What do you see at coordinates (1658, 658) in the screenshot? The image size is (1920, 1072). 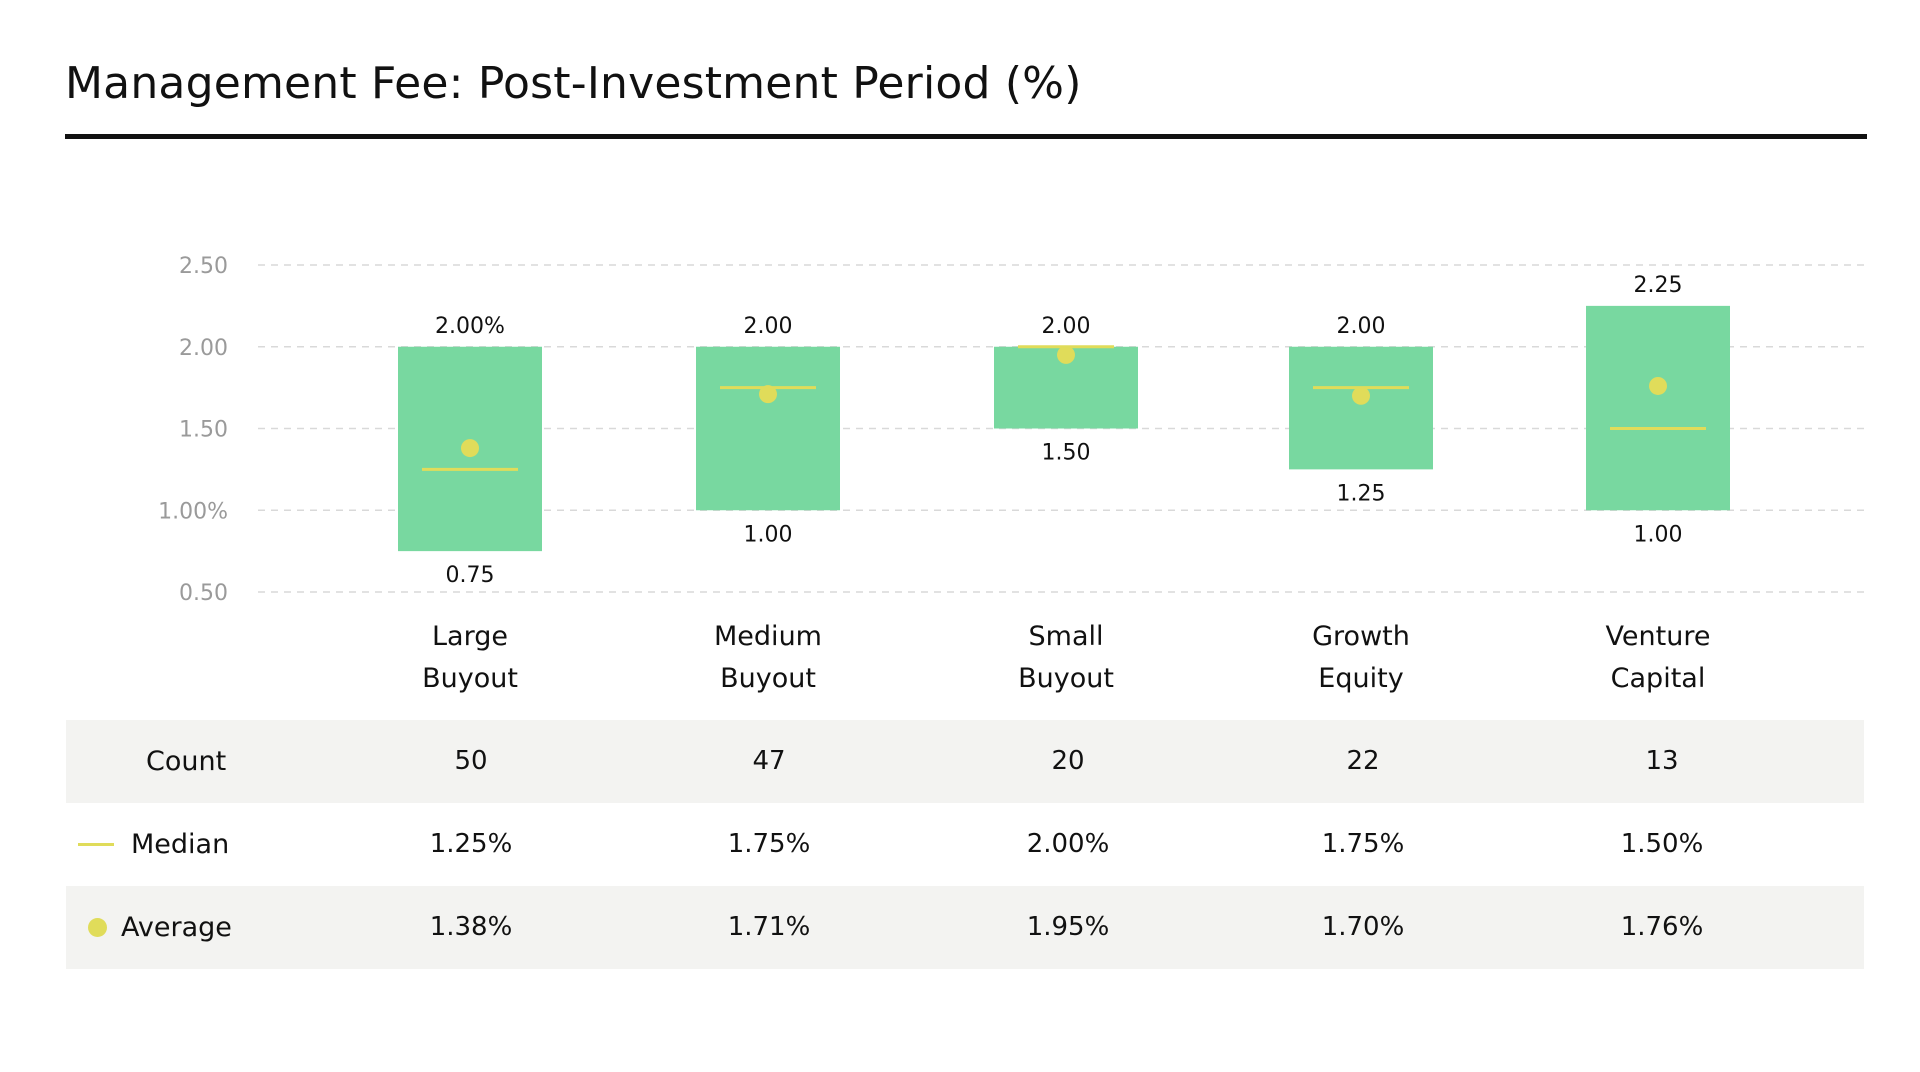 I see `category-label: Venture Capital` at bounding box center [1658, 658].